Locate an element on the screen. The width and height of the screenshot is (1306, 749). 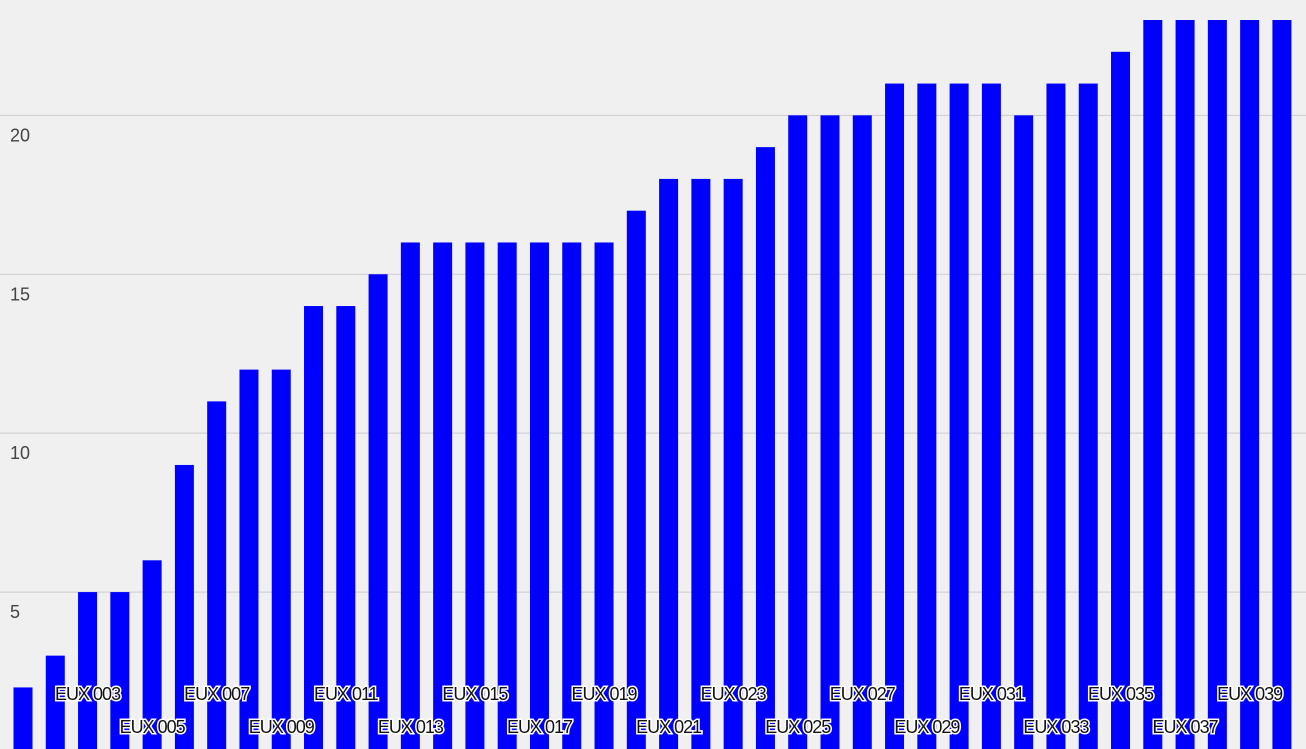
x-category-label: EUX 009 is located at coordinates (282, 727).